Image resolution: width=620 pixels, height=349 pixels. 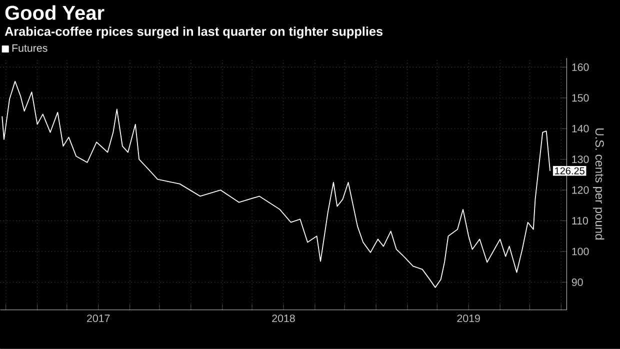 What do you see at coordinates (98, 318) in the screenshot?
I see `x-tick-label: 2017` at bounding box center [98, 318].